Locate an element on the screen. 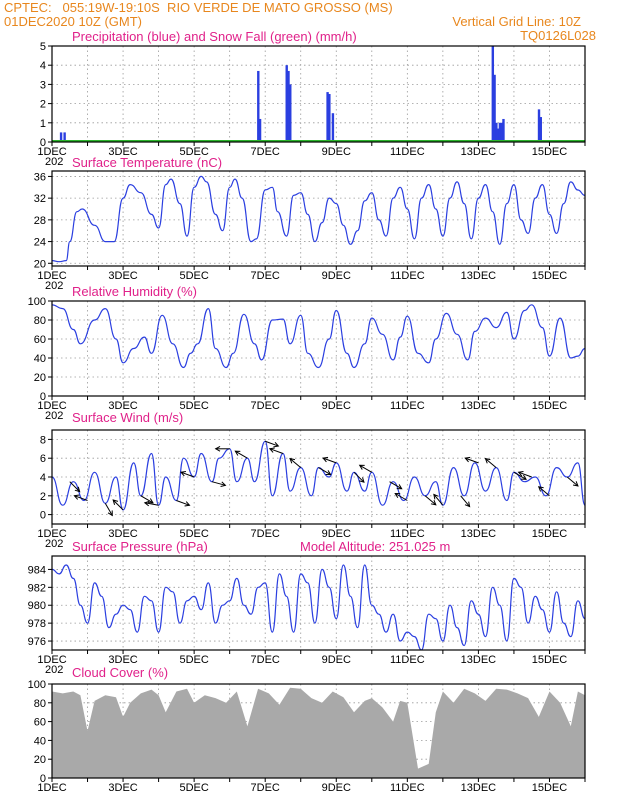 The image size is (618, 800). y-tick-label: 20 is located at coordinates (40, 378).